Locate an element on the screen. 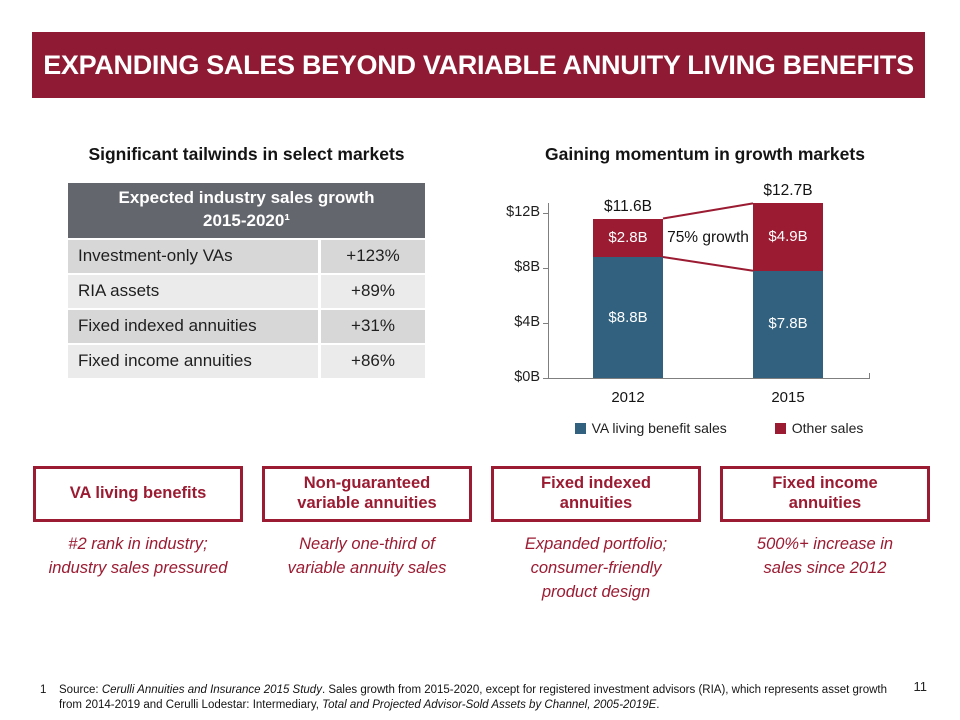 The width and height of the screenshot is (960, 720). table-cell-label: Investment-only VAs is located at coordinates (193, 256).